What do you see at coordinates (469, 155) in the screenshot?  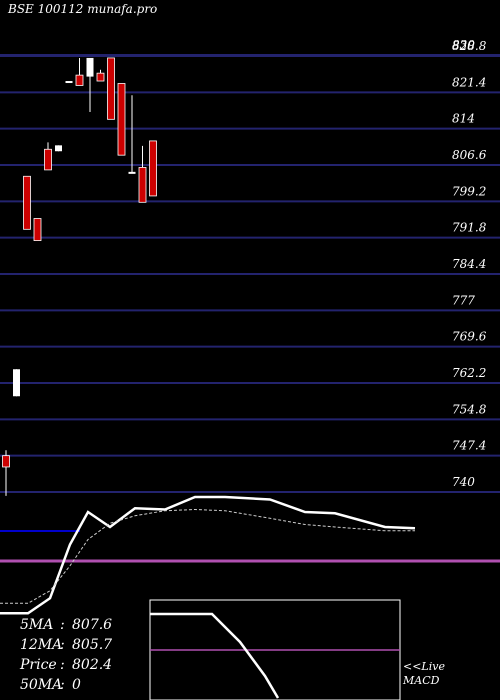 I see `y-tick-label: 806.6` at bounding box center [469, 155].